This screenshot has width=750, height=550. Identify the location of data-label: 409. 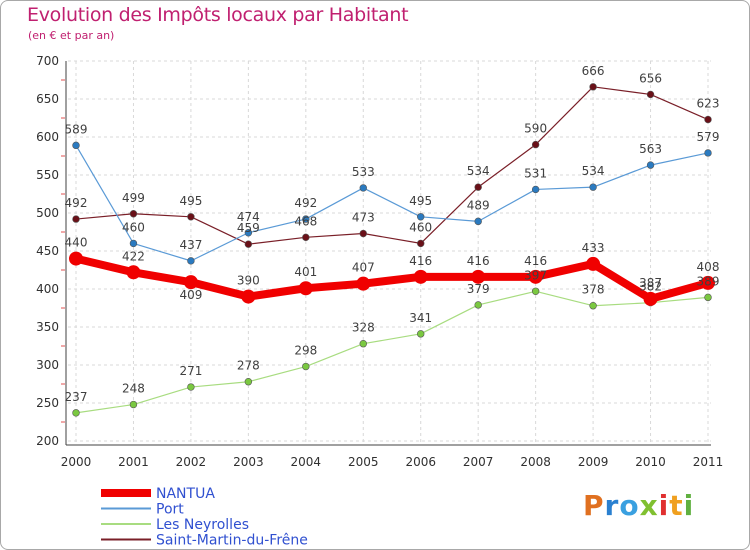
(190, 295).